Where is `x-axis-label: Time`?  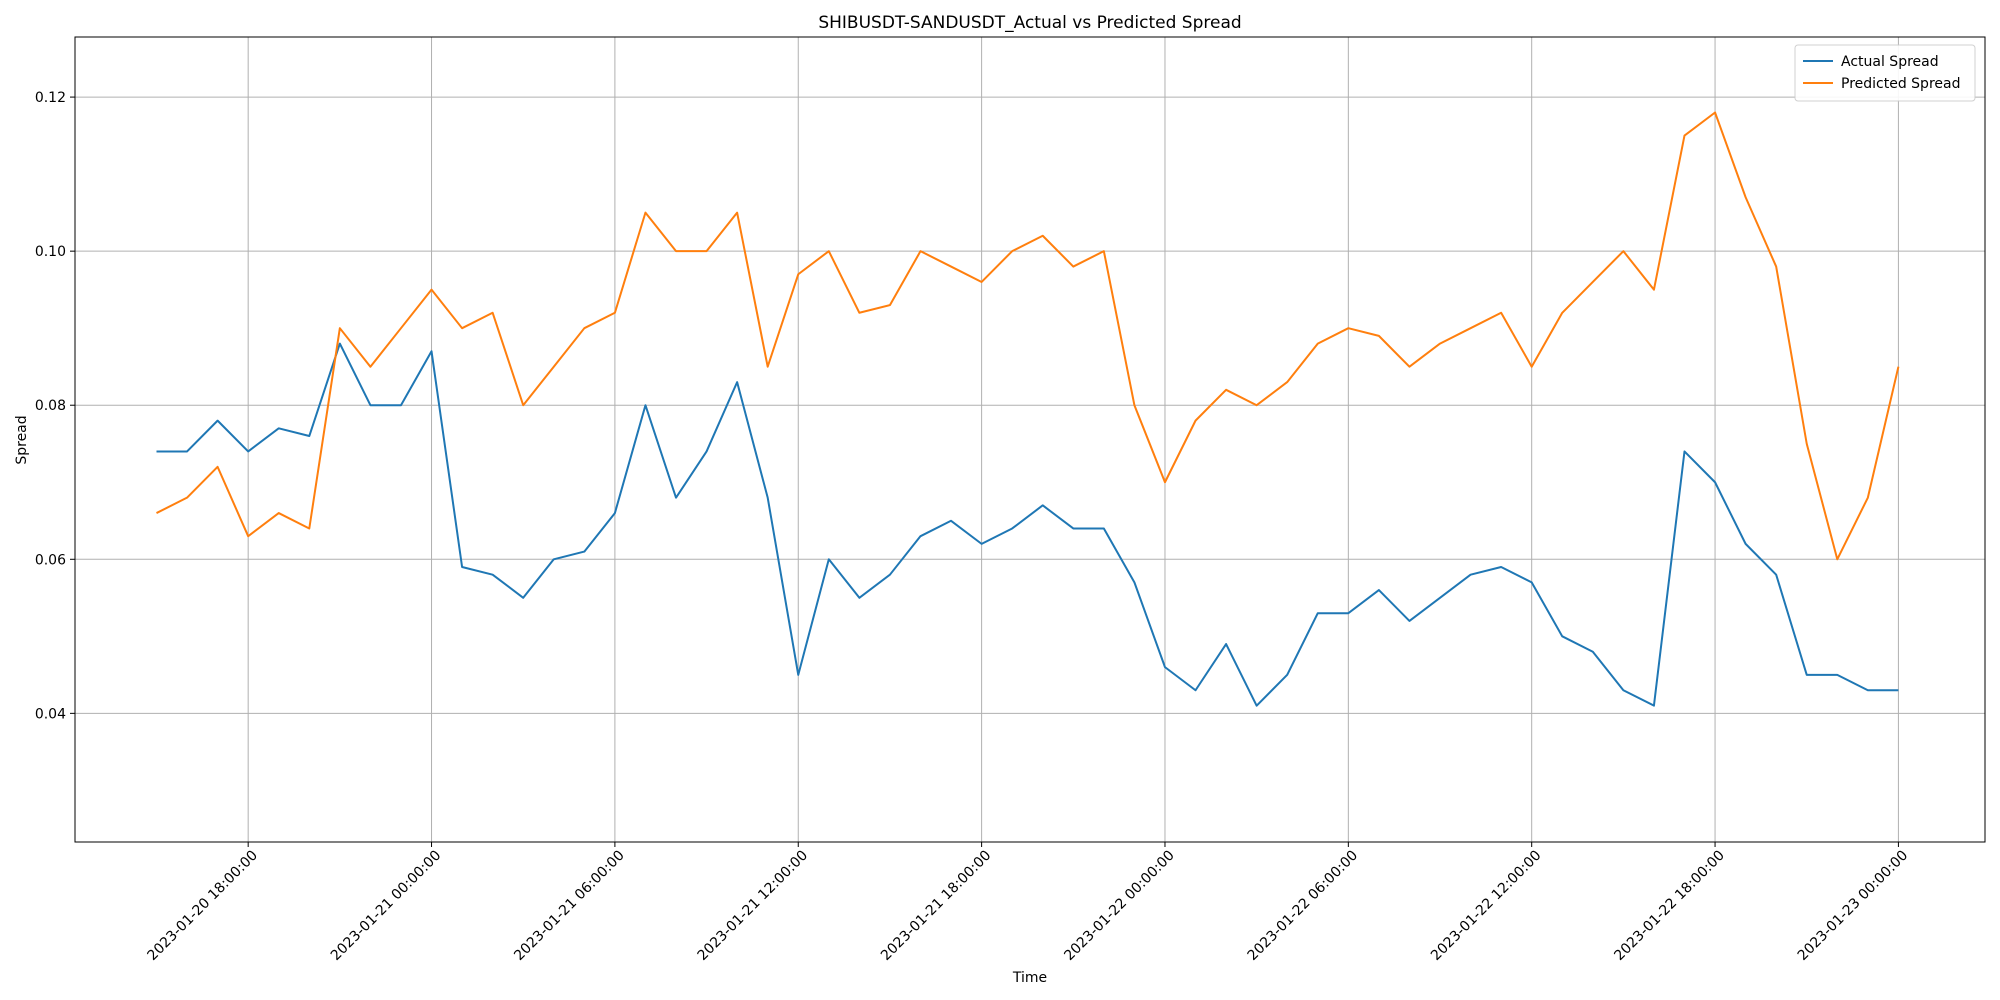
x-axis-label: Time is located at coordinates (1029, 978).